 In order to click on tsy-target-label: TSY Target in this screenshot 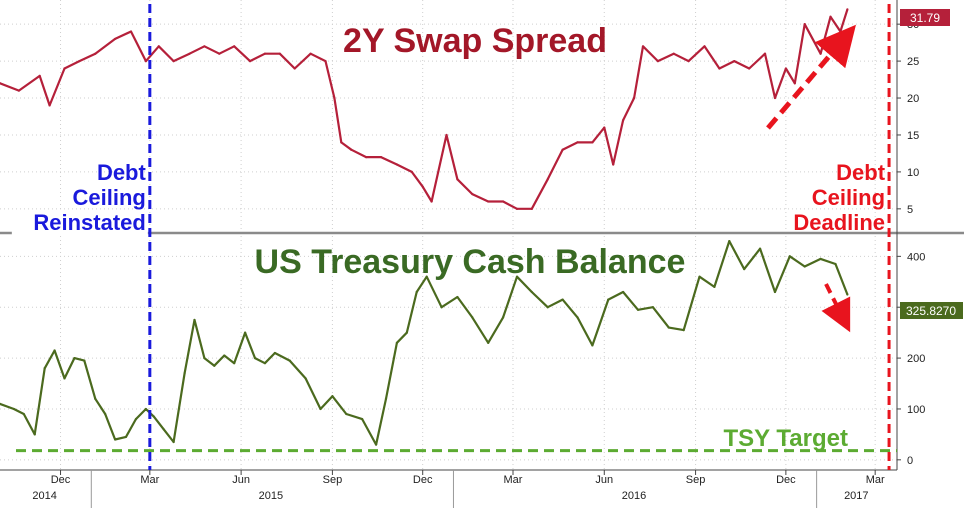, I will do `click(786, 438)`.